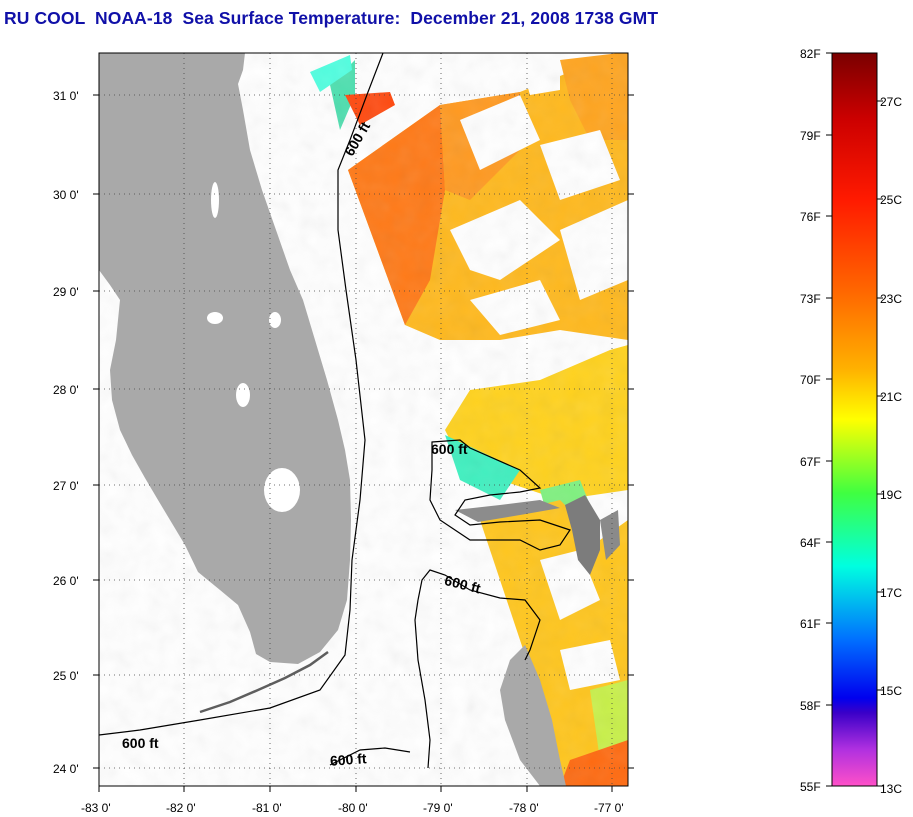  Describe the element at coordinates (891, 593) in the screenshot. I see `colorbar-c-label: 17C` at that location.